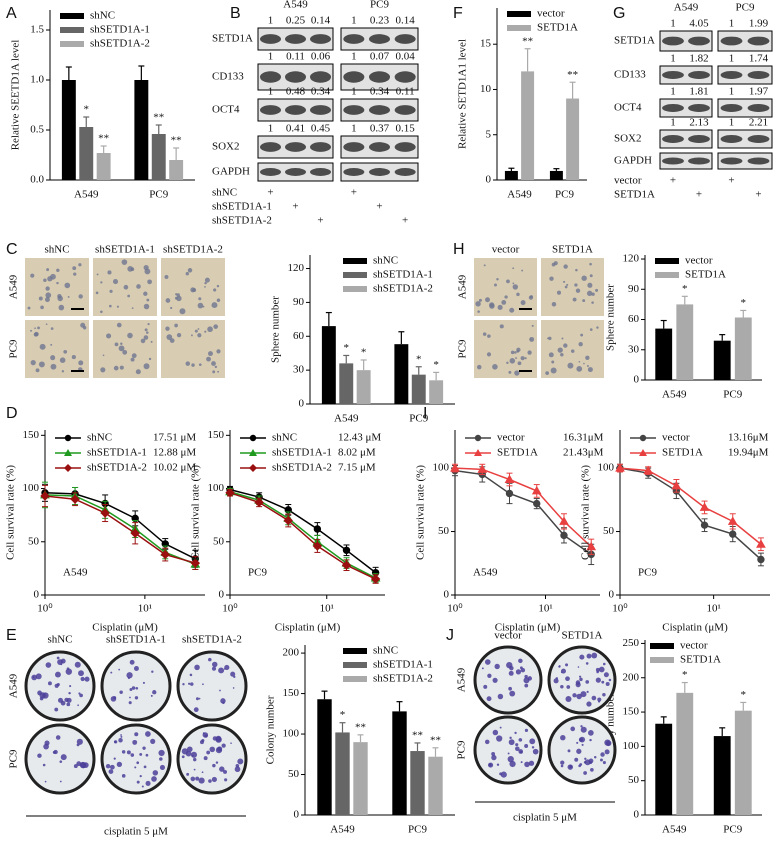 This screenshot has height=845, width=777. Describe the element at coordinates (56, 250) in the screenshot. I see `image-column-label: shNC` at that location.